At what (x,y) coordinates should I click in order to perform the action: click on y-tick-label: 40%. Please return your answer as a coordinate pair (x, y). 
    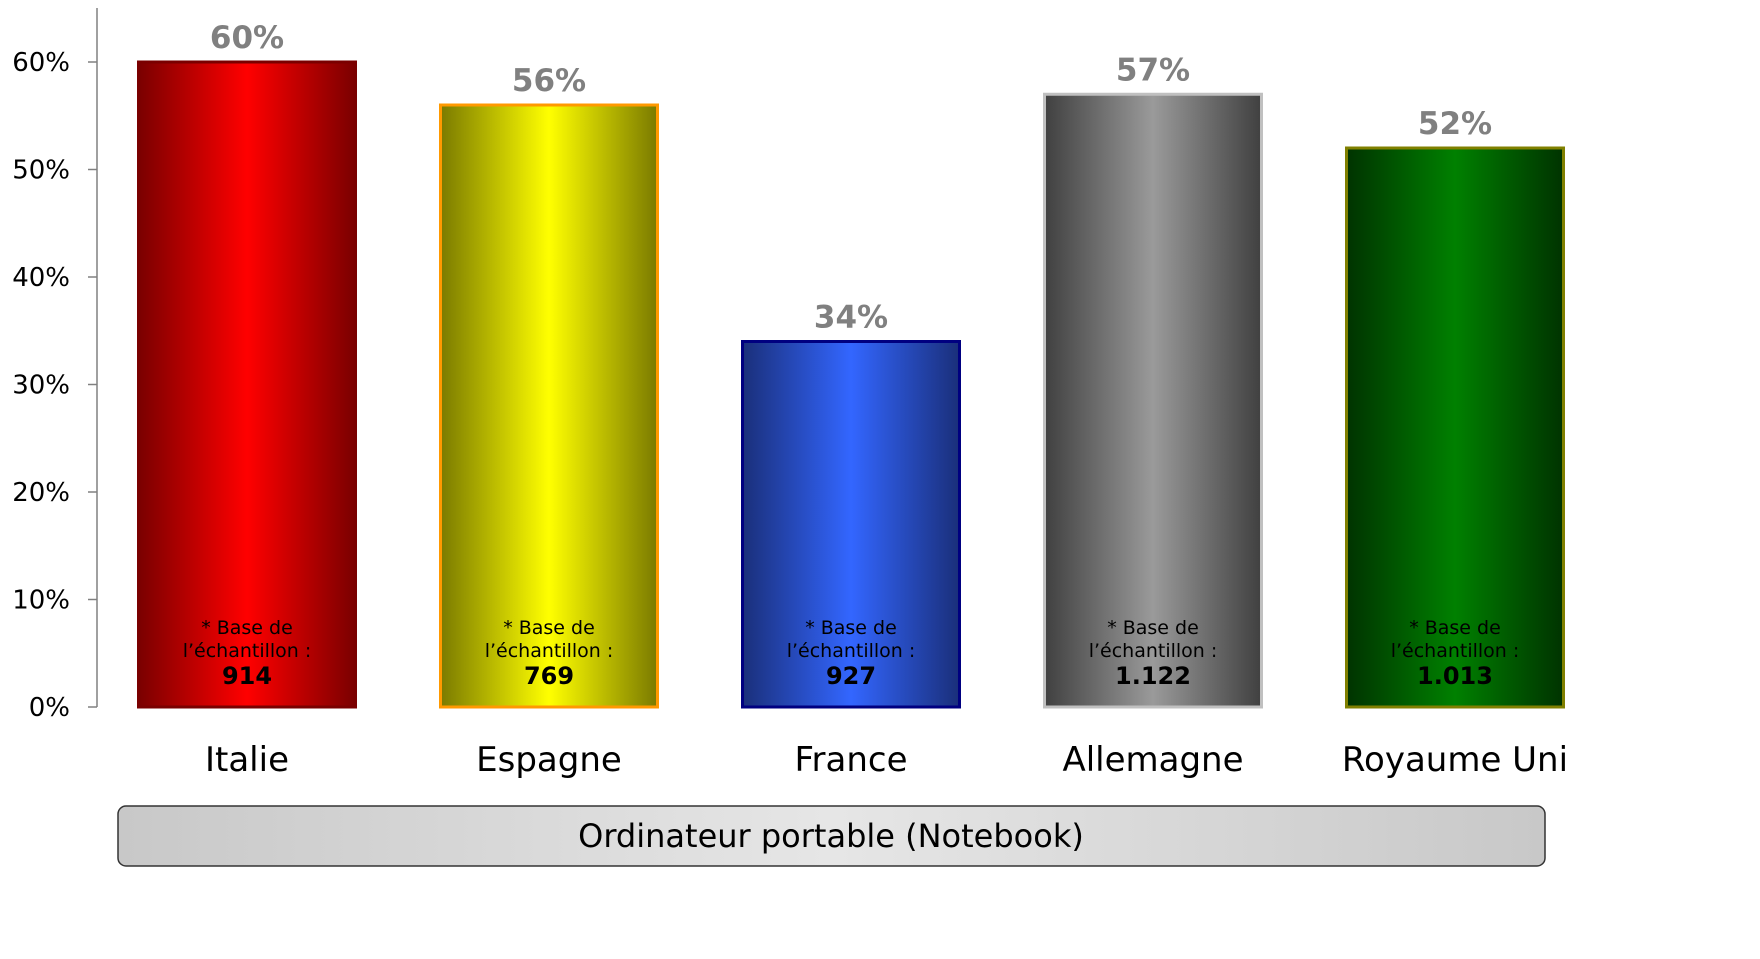
    Looking at the image, I should click on (41, 278).